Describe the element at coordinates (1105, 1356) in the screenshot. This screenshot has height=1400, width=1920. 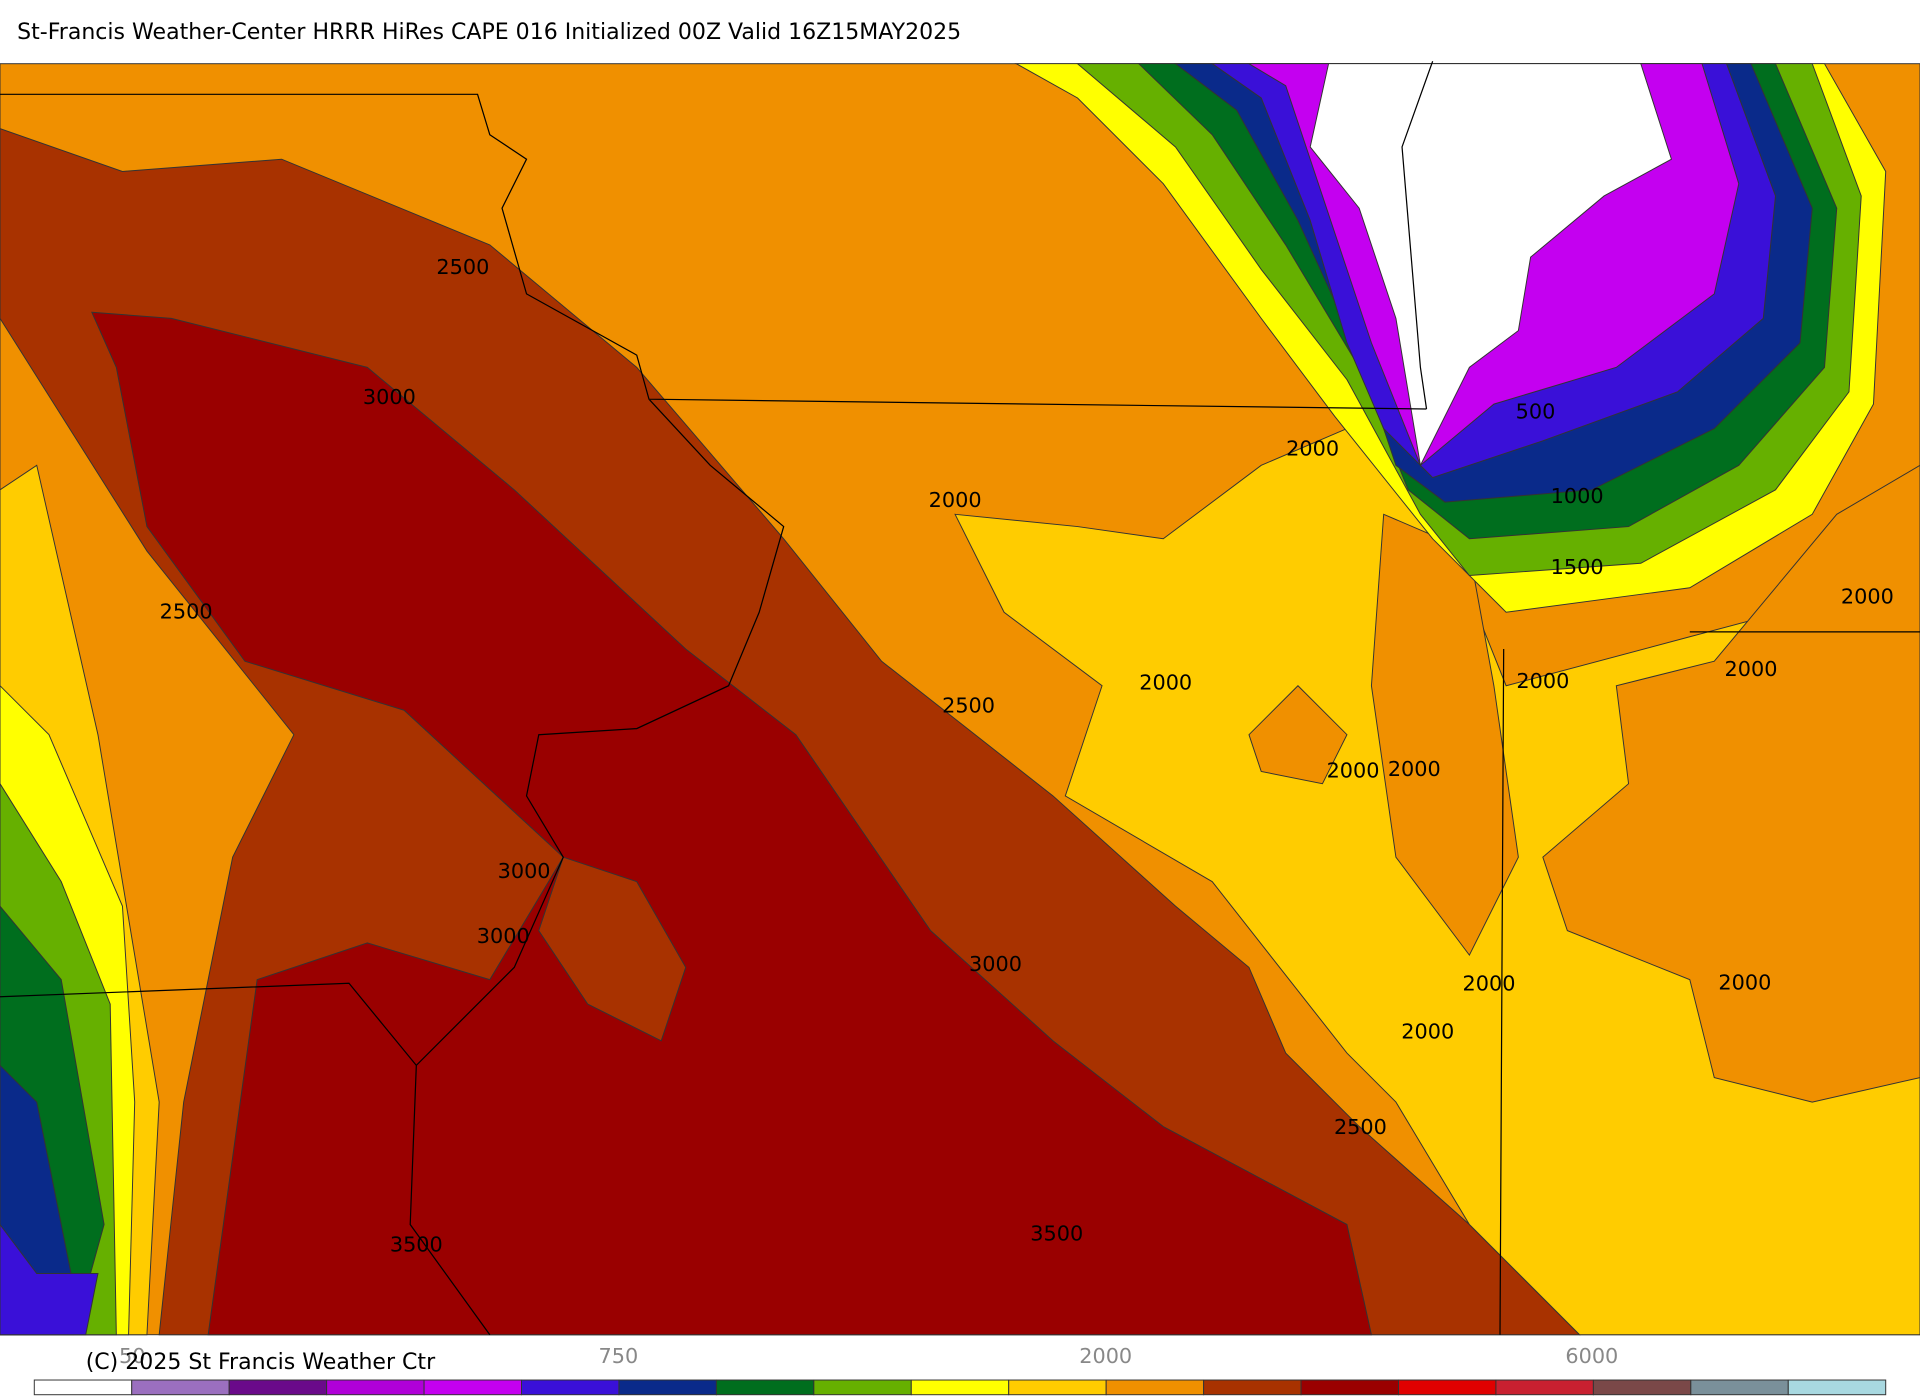
I see `colorbar-label: 2000` at that location.